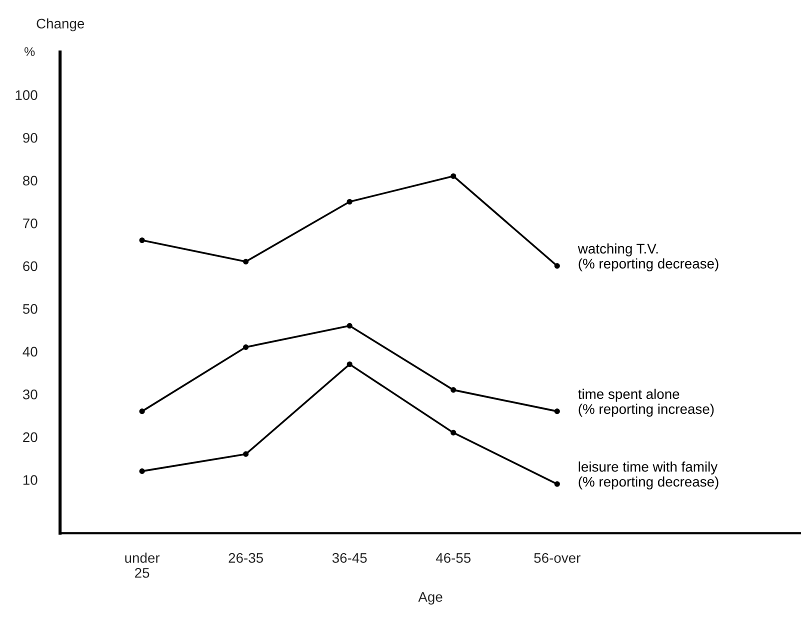 The width and height of the screenshot is (801, 620). What do you see at coordinates (27, 95) in the screenshot?
I see `y-tick-label: 100` at bounding box center [27, 95].